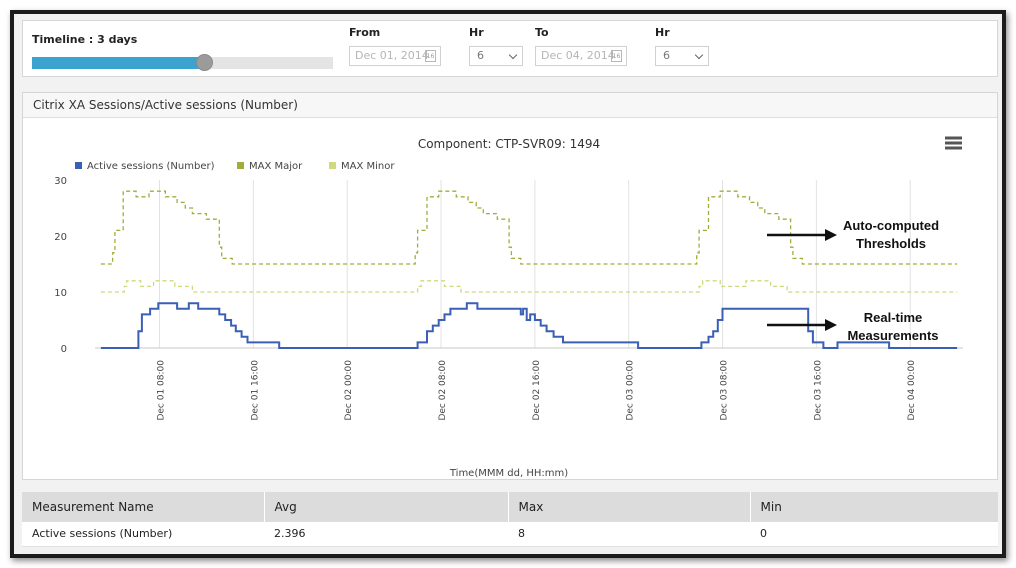 The width and height of the screenshot is (1016, 568). What do you see at coordinates (118, 63) in the screenshot?
I see `timeline-slider-fill` at bounding box center [118, 63].